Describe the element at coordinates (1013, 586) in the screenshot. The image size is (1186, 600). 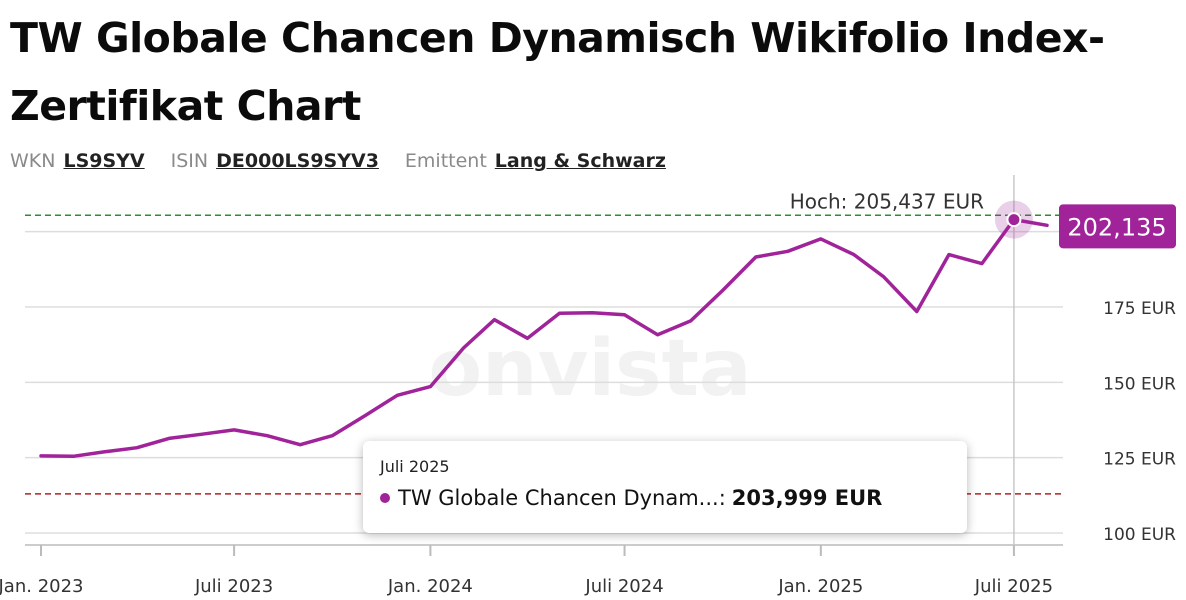
I see `x-tick-label: Juli 2025` at that location.